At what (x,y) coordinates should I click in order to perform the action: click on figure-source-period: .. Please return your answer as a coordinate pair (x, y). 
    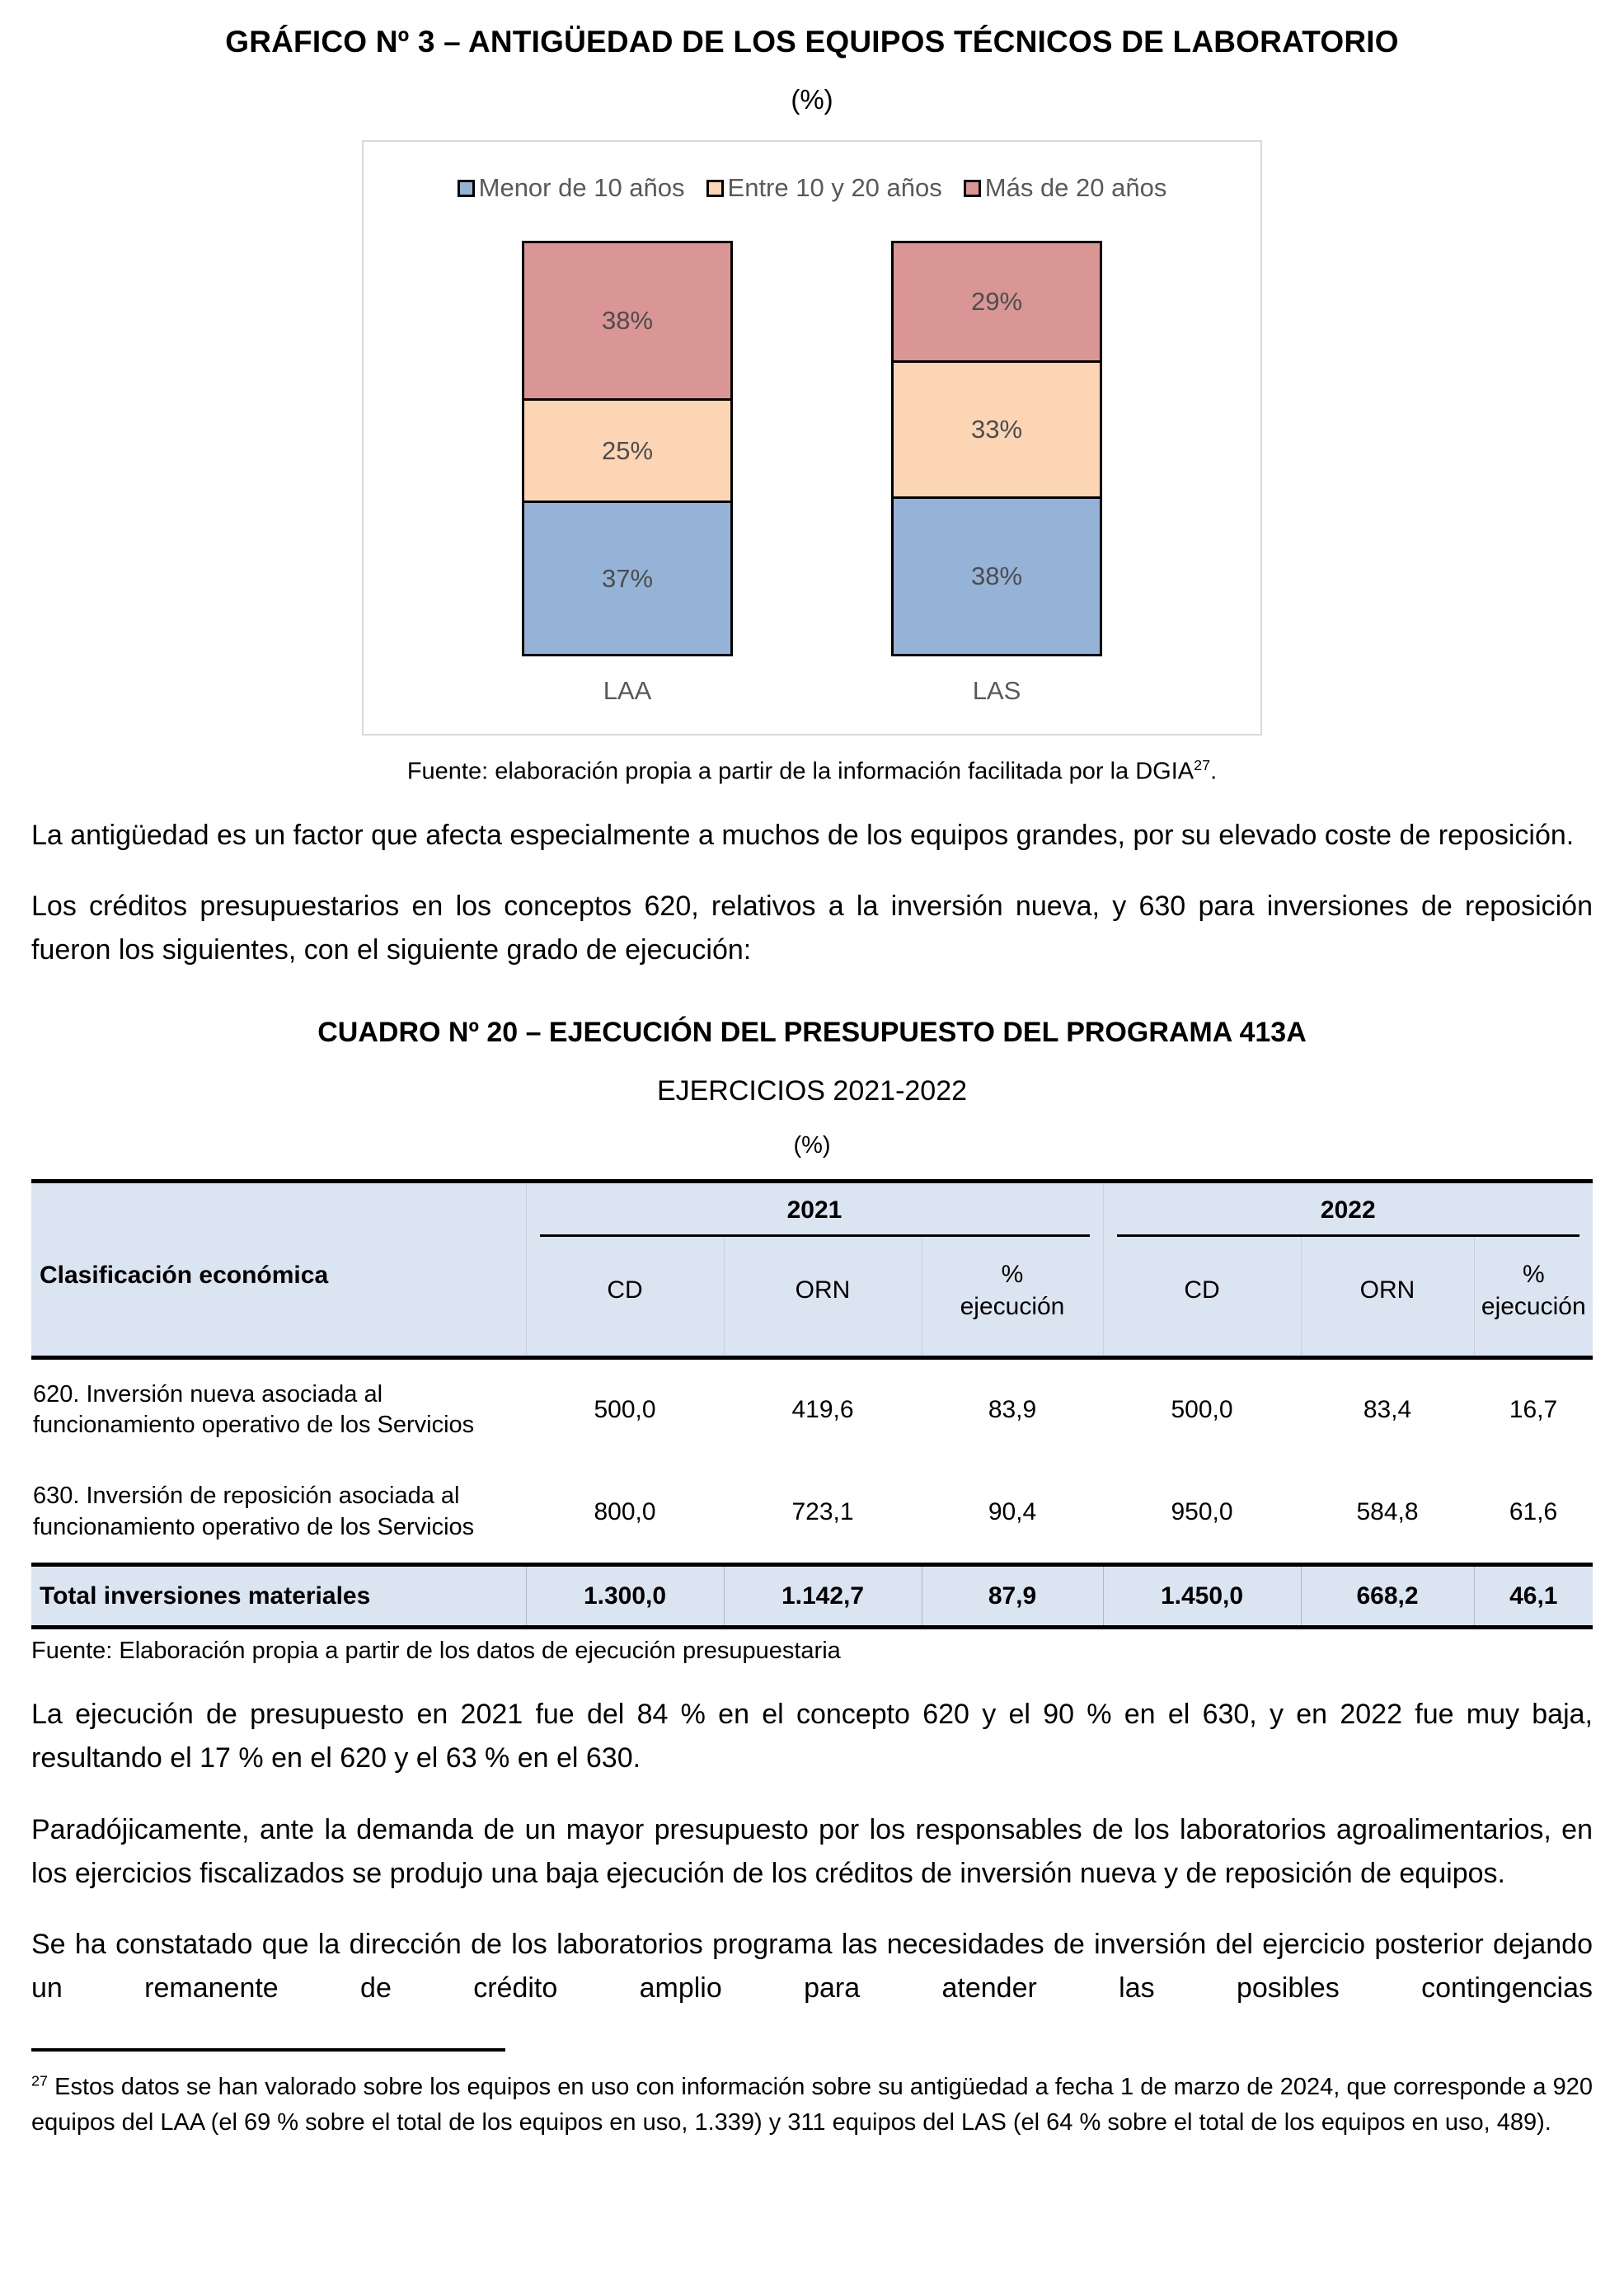
    Looking at the image, I should click on (1214, 771).